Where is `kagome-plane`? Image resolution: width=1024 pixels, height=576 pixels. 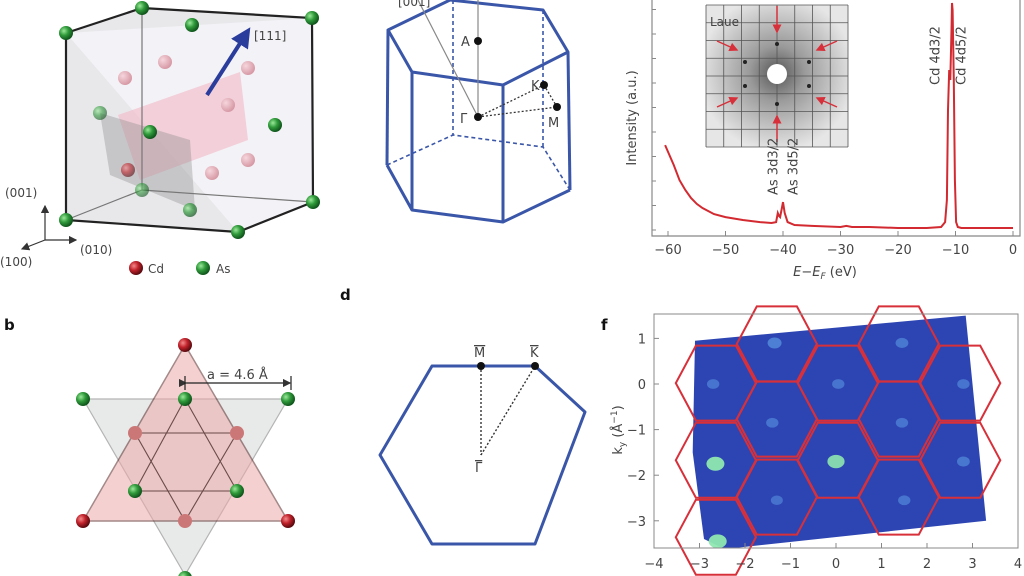 kagome-plane is located at coordinates (183, 126).